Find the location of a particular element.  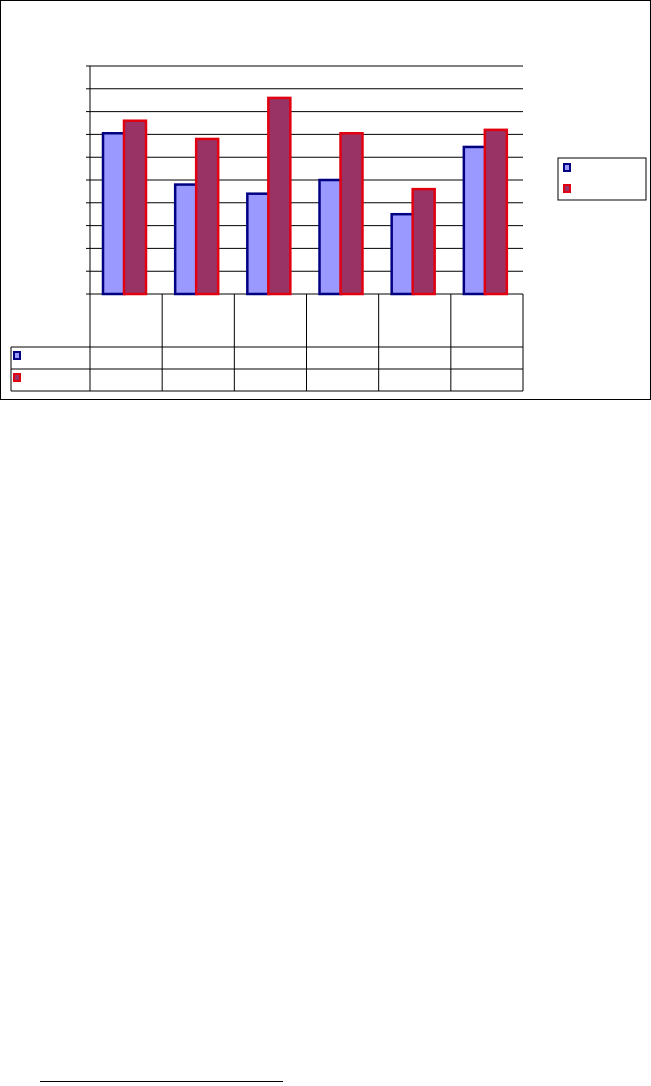

legend-key-series1 is located at coordinates (567, 167).